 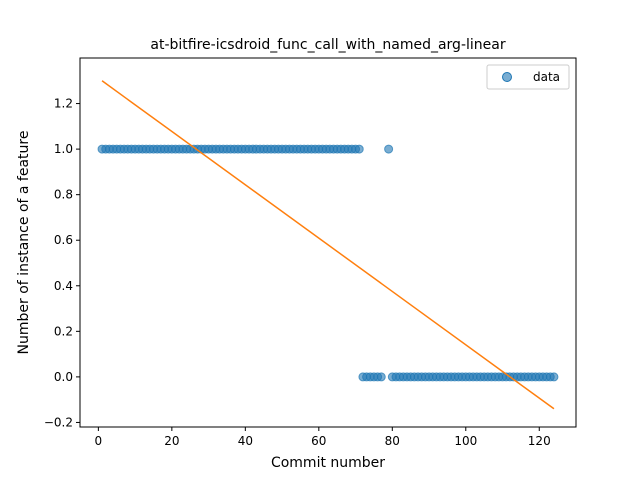 I want to click on y-tick-label: −0.2, so click(x=58, y=422).